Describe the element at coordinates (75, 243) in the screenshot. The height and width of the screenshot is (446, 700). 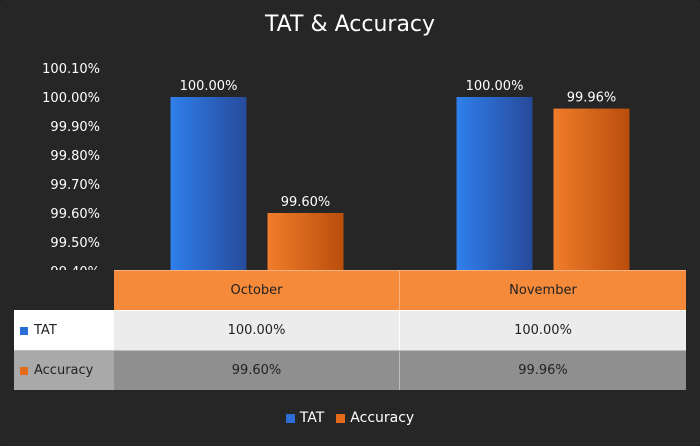
I see `y-tick-label: 99.50%` at that location.